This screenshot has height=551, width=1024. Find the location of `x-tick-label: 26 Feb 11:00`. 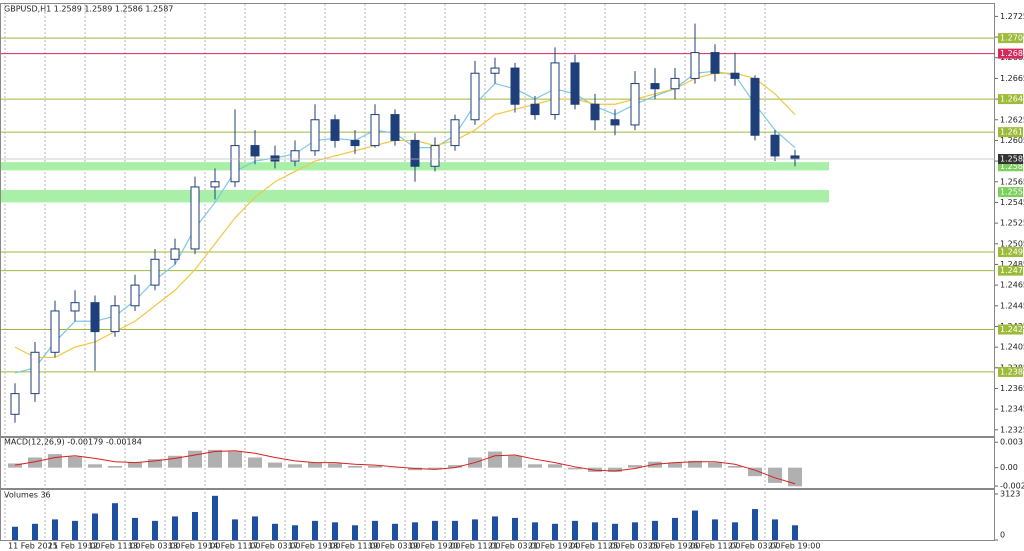

x-tick-label: 26 Feb 11:00 is located at coordinates (714, 546).